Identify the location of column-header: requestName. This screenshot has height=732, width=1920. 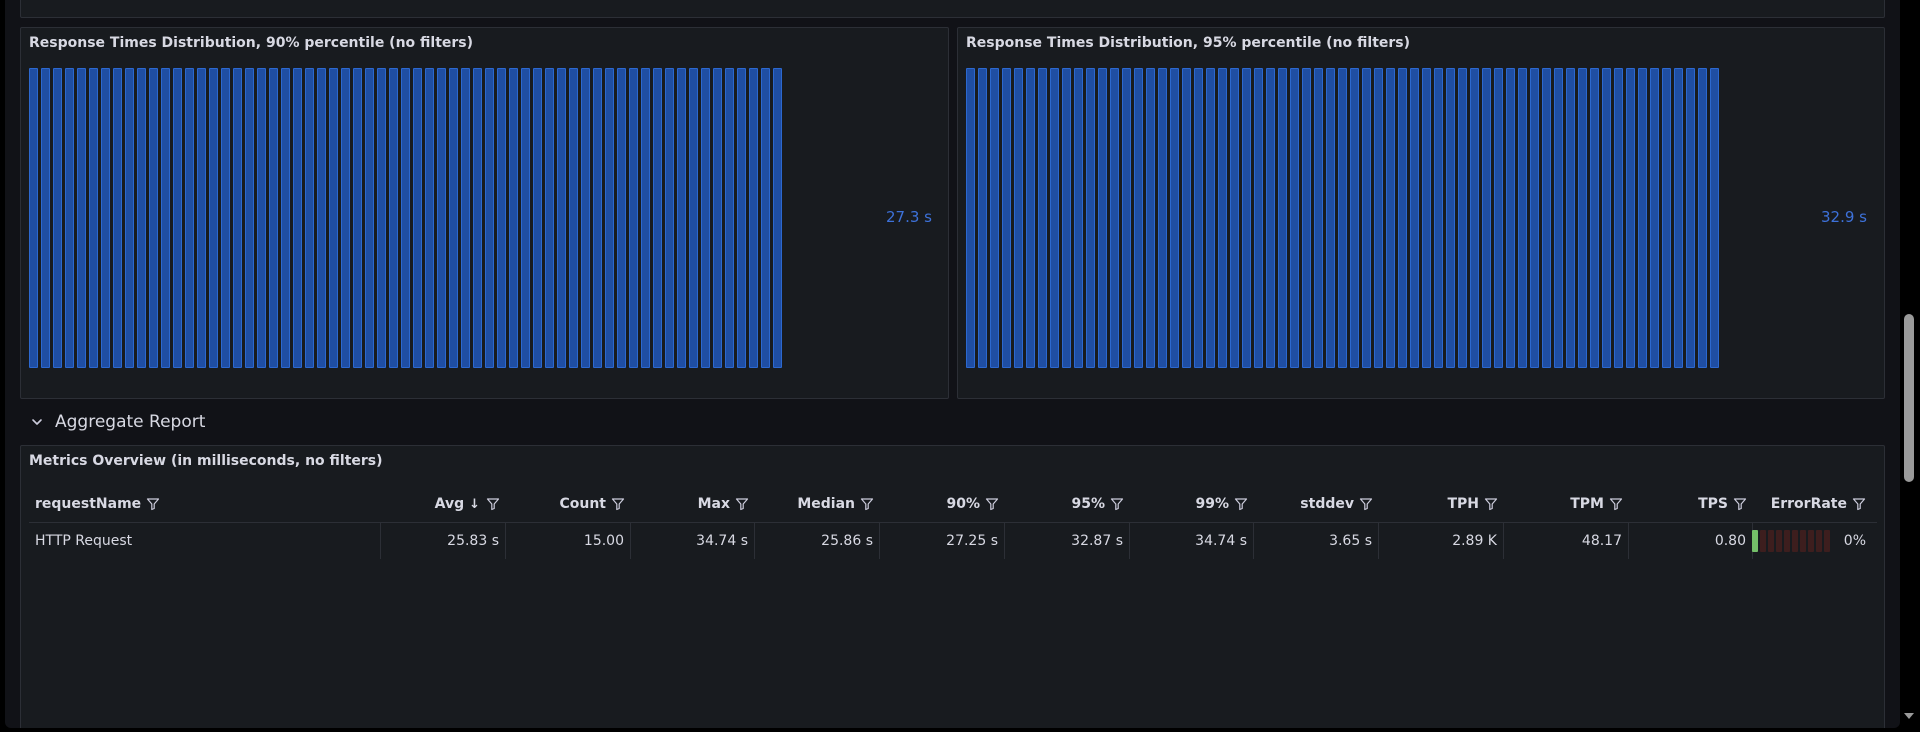
(205, 504).